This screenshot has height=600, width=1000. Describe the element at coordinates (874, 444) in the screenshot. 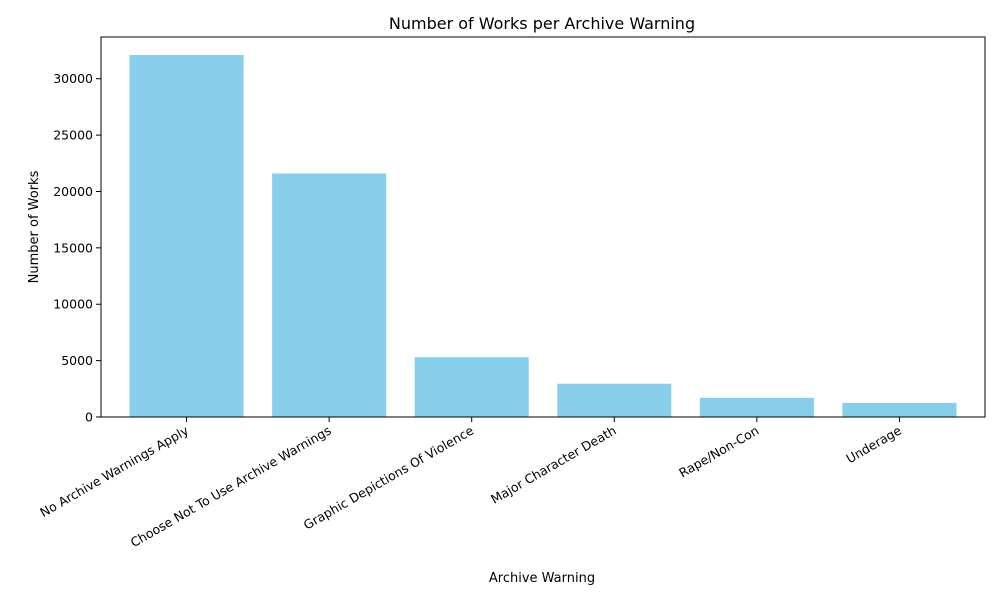

I see `x-tick-label-5: Underage` at that location.